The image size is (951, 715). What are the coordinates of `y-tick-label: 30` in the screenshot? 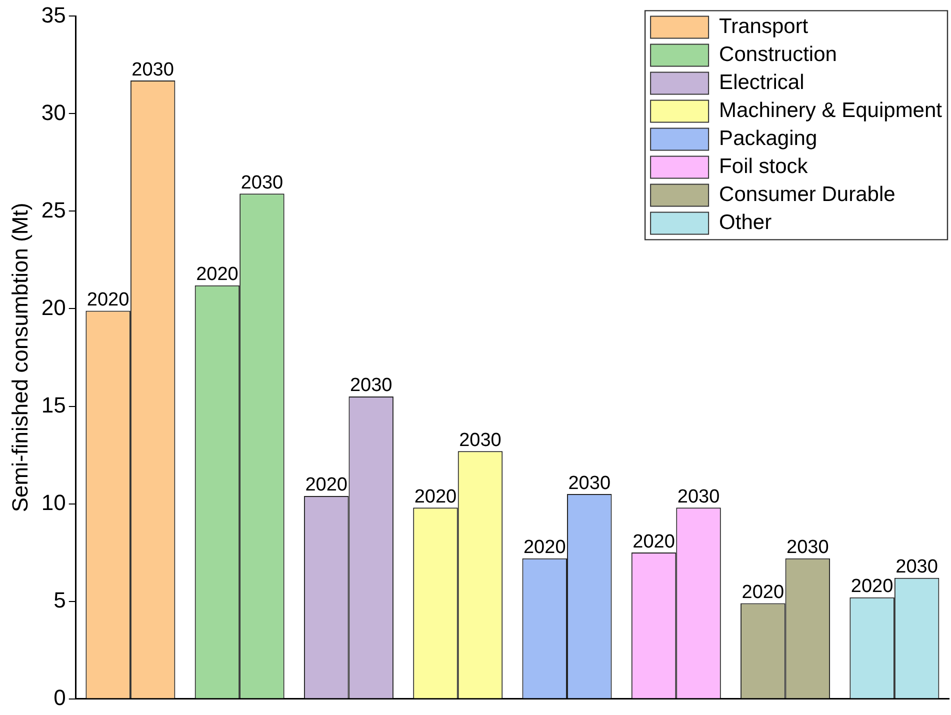 It's located at (53, 112).